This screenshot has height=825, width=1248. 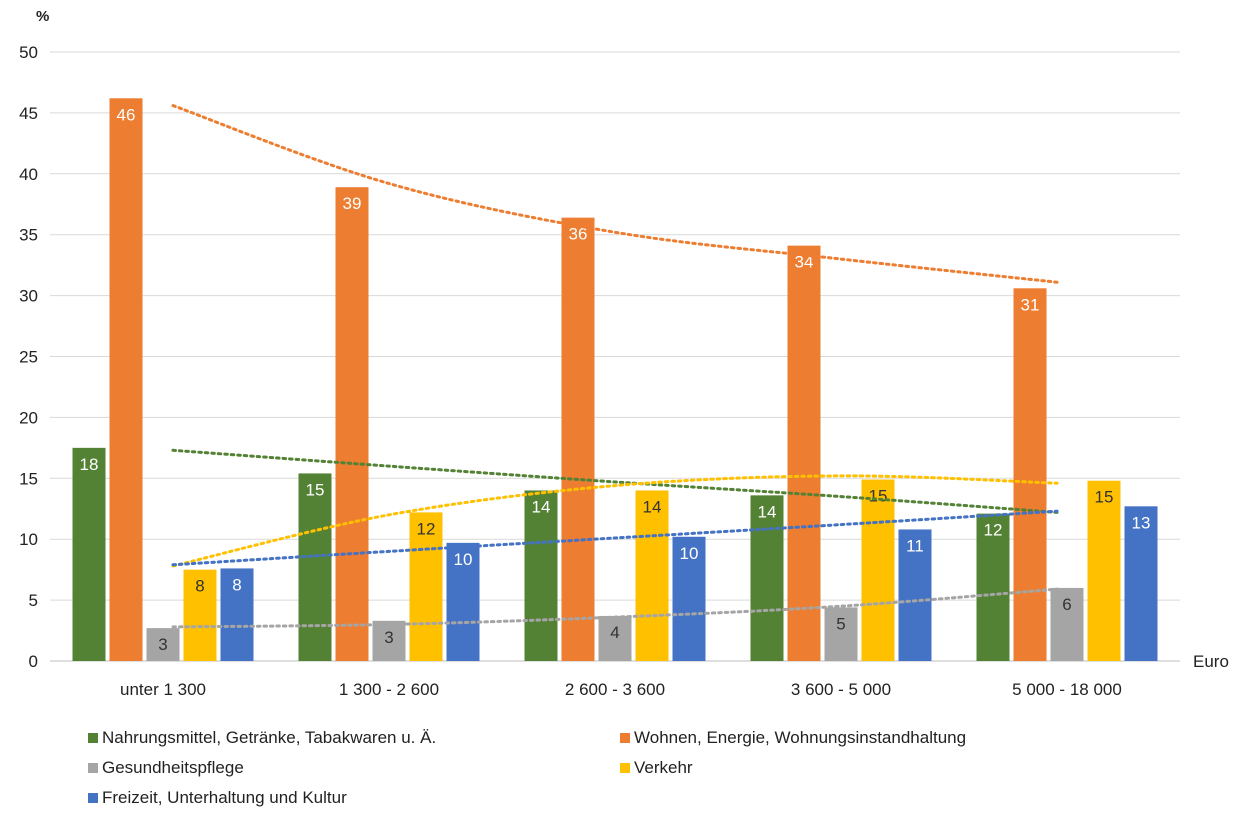 What do you see at coordinates (663, 767) in the screenshot?
I see `legend-label: Verkehr` at bounding box center [663, 767].